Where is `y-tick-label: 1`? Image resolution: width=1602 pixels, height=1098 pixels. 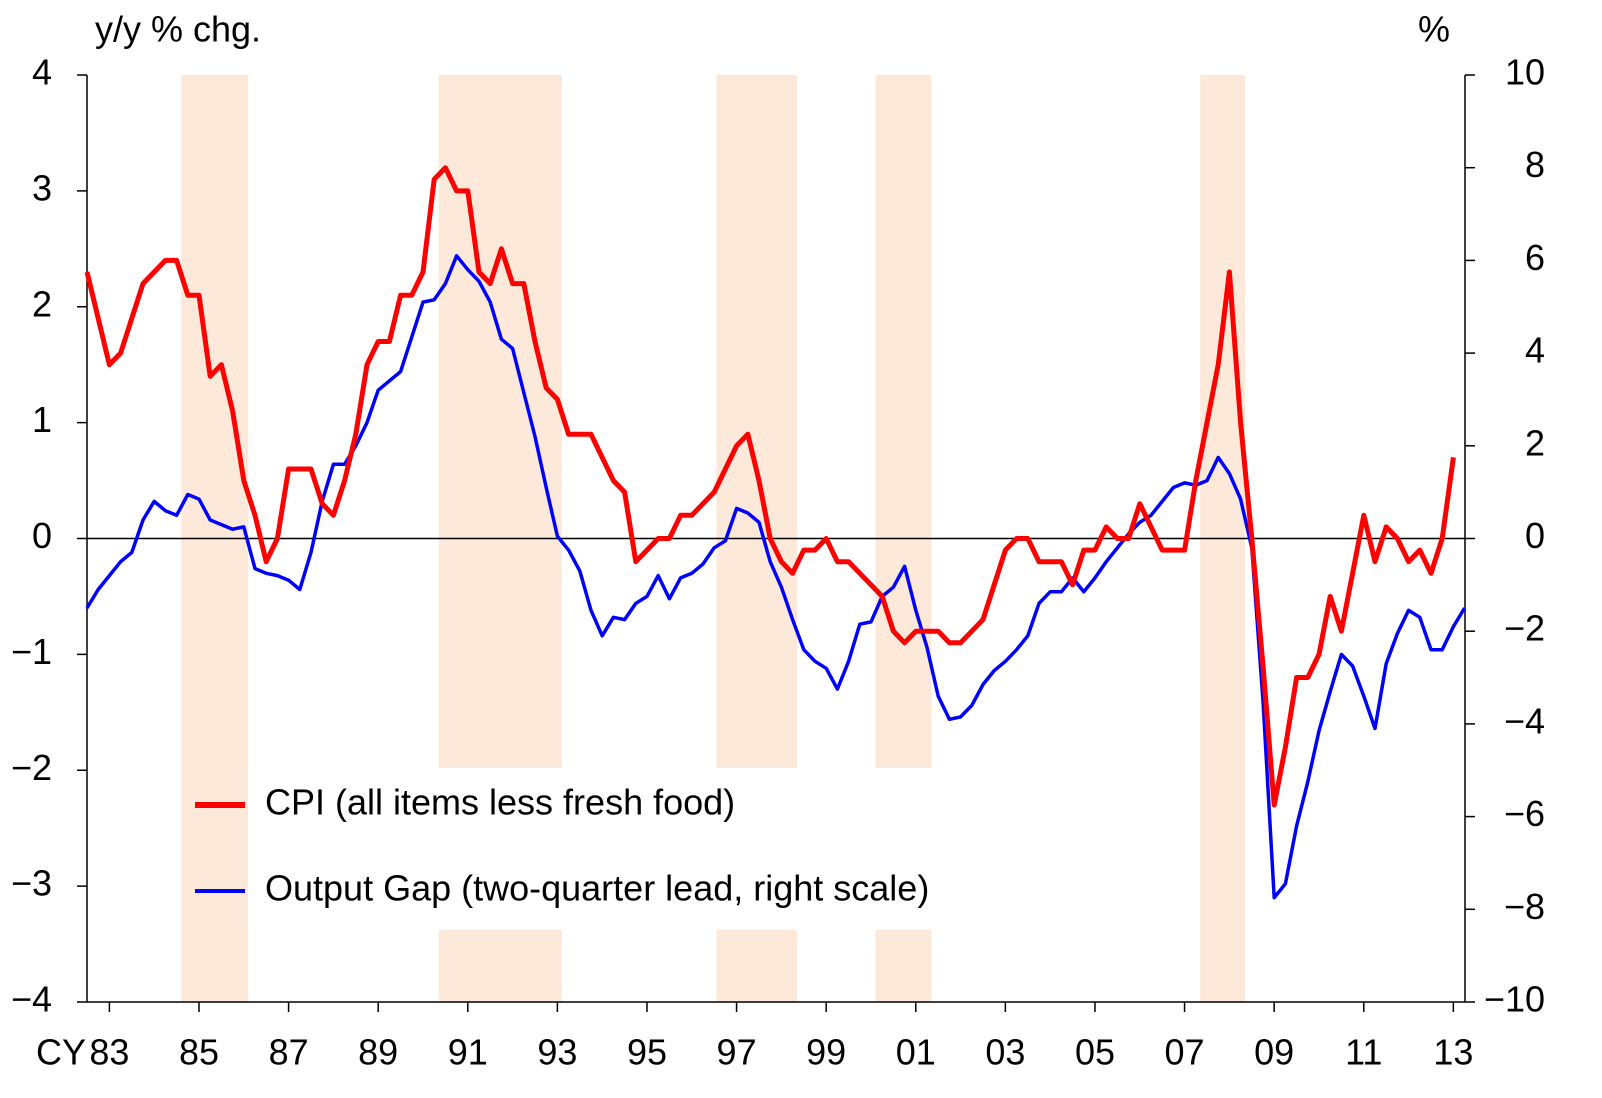 y-tick-label: 1 is located at coordinates (42, 419).